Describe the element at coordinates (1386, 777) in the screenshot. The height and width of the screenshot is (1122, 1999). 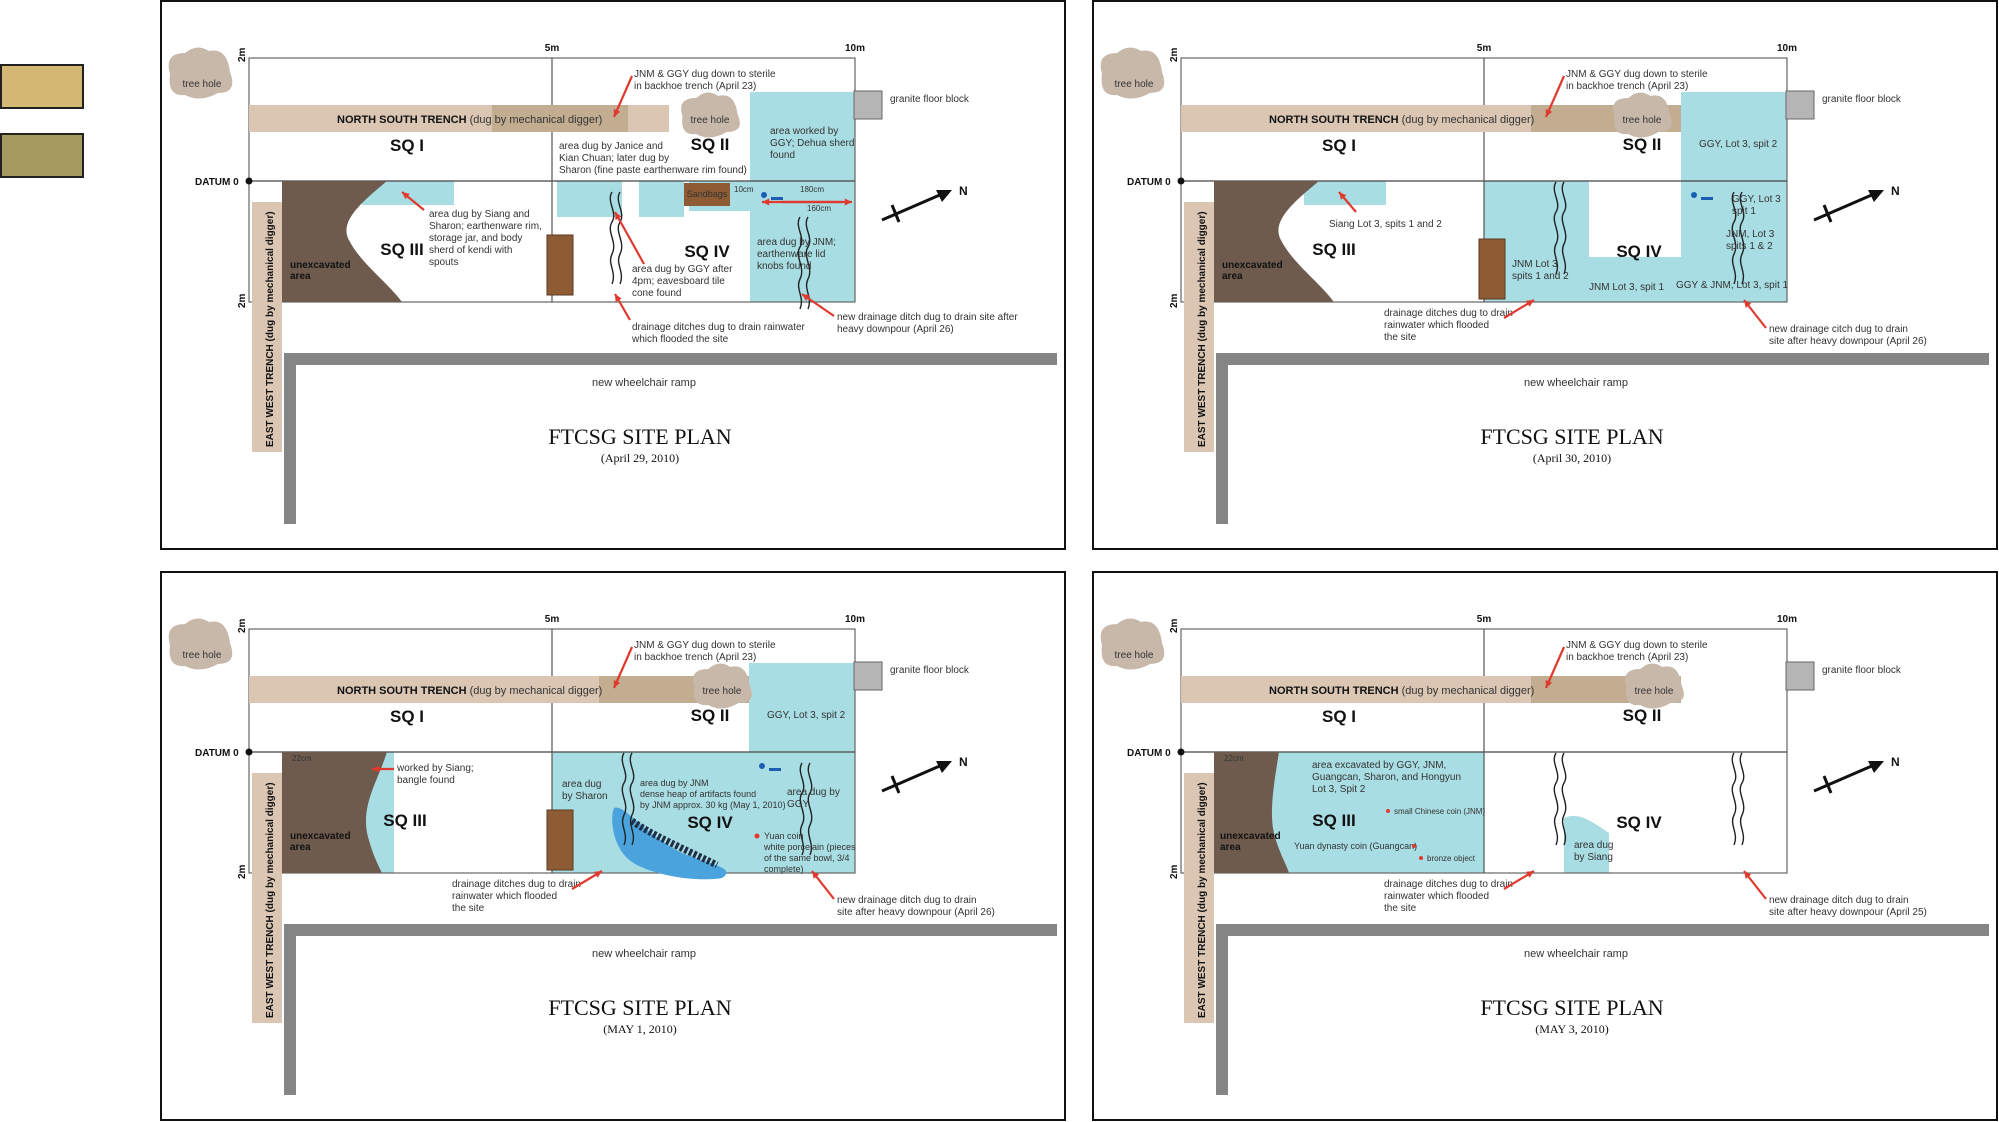
I see `note-excavated-line: Guangcan, Sharon, and Hongyun` at that location.